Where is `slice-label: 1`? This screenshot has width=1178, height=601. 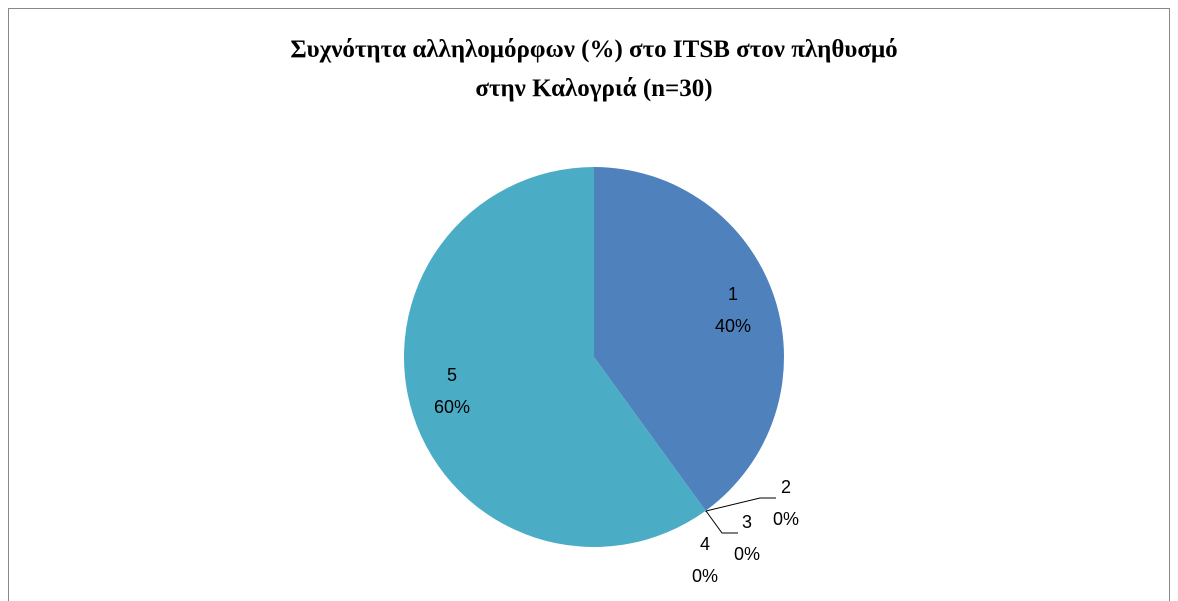
slice-label: 1 is located at coordinates (733, 294).